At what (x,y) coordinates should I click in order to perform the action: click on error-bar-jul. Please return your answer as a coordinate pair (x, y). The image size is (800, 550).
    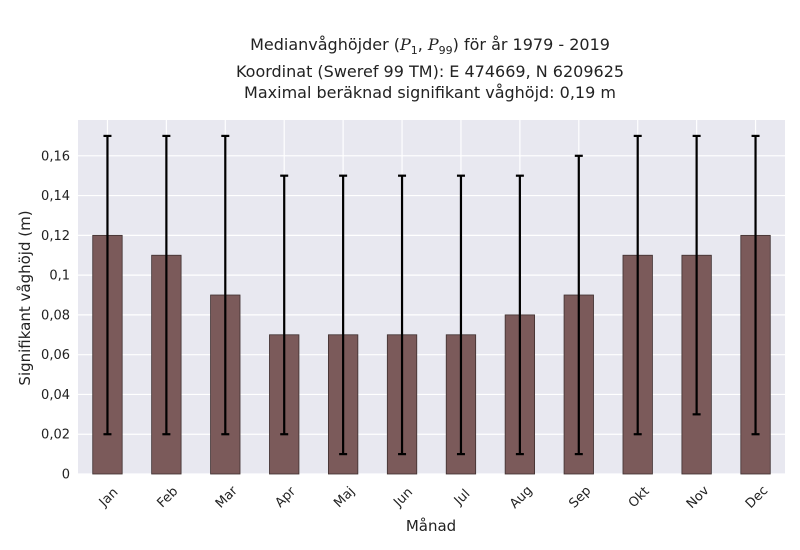
    Looking at the image, I should click on (460, 315).